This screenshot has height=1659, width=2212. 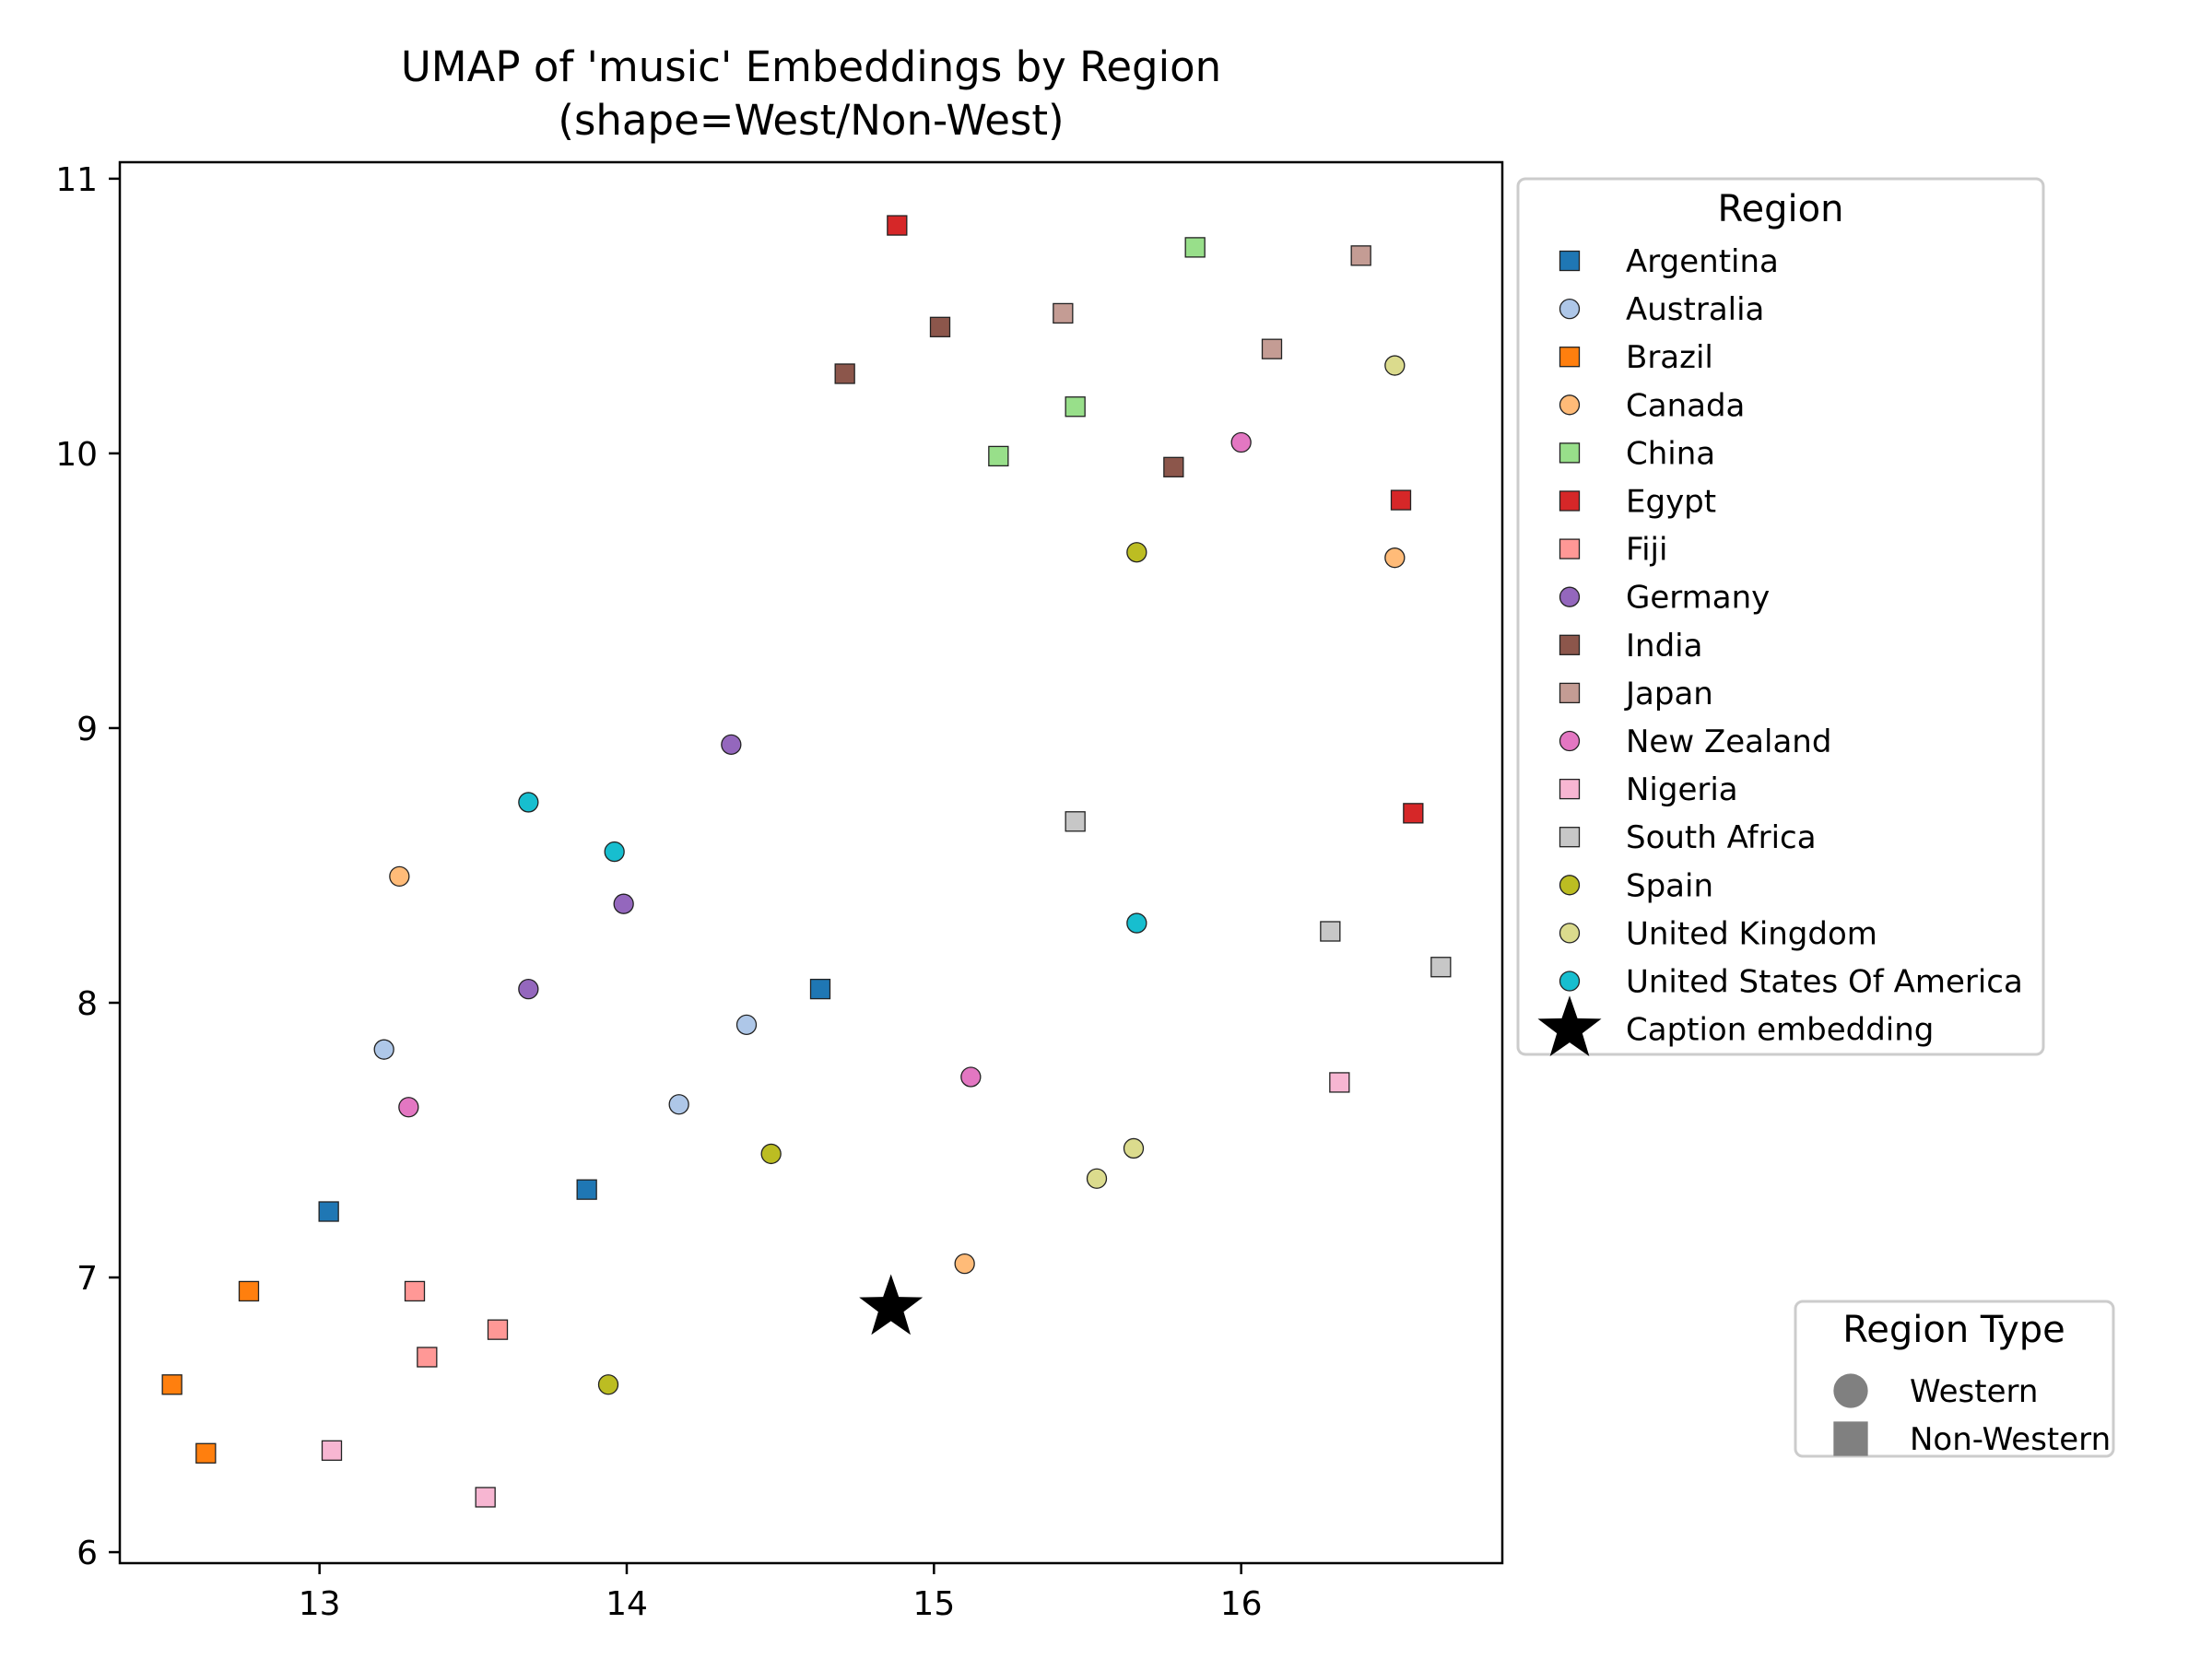 I want to click on legend-marker-brazil, so click(x=1570, y=357).